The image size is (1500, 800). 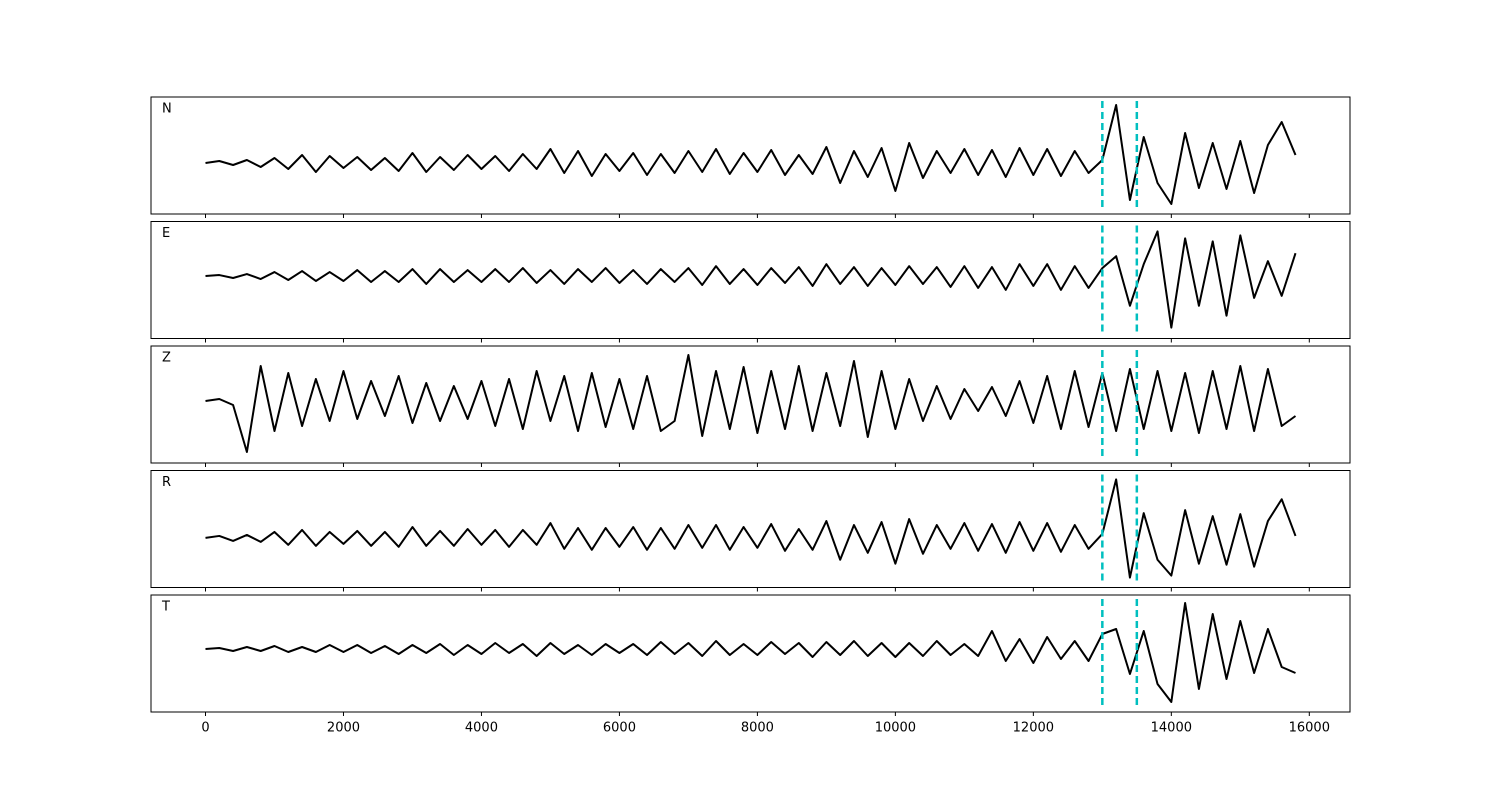 I want to click on x-tick-label: 14000, so click(x=1171, y=728).